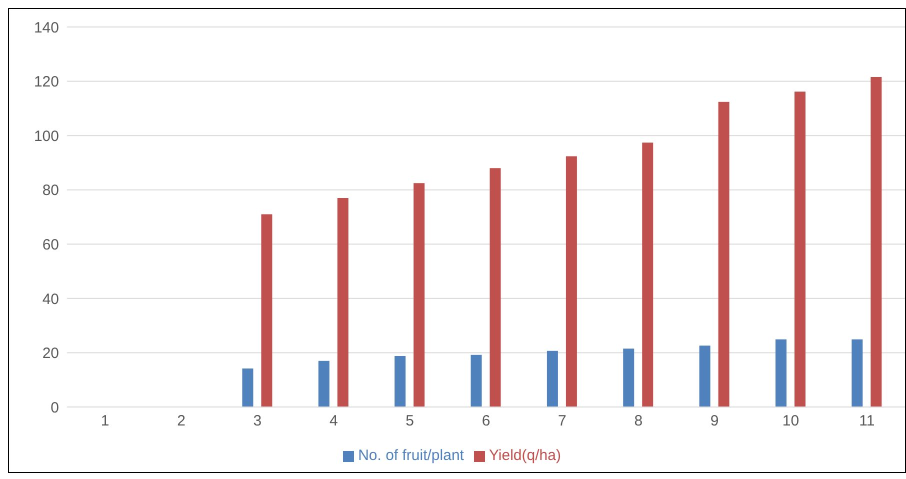 Image resolution: width=906 pixels, height=479 pixels. Describe the element at coordinates (181, 421) in the screenshot. I see `x-tick-label: 2` at that location.